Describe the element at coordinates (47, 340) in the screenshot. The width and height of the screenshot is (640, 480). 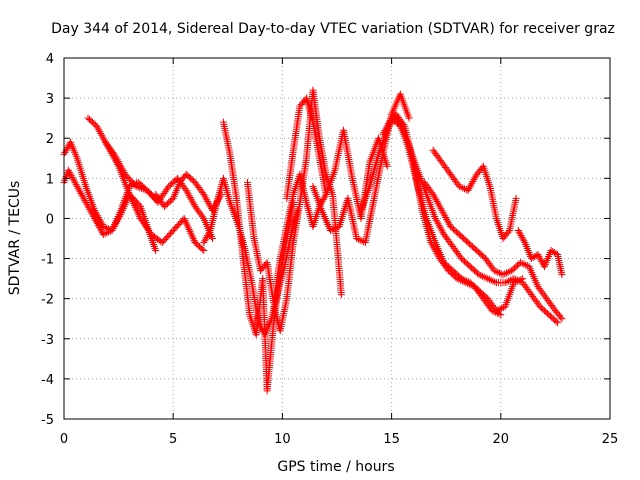
I see `y-tick-label: -3` at that location.